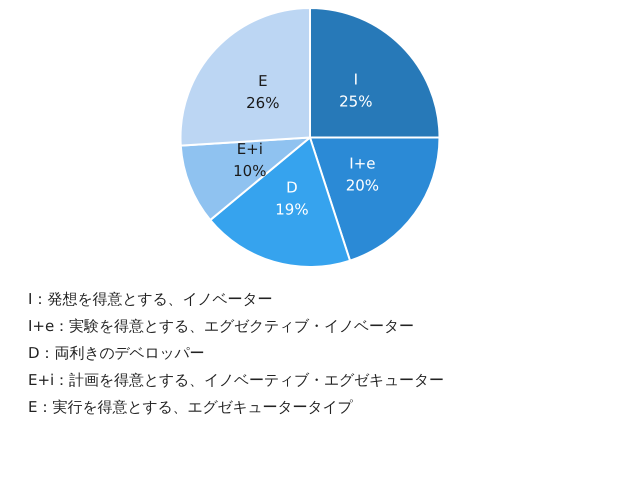 The height and width of the screenshot is (480, 620). Describe the element at coordinates (222, 326) in the screenshot. I see `text: I+e：実験を得意とする、エグゼクティブ・イノベーター` at that location.